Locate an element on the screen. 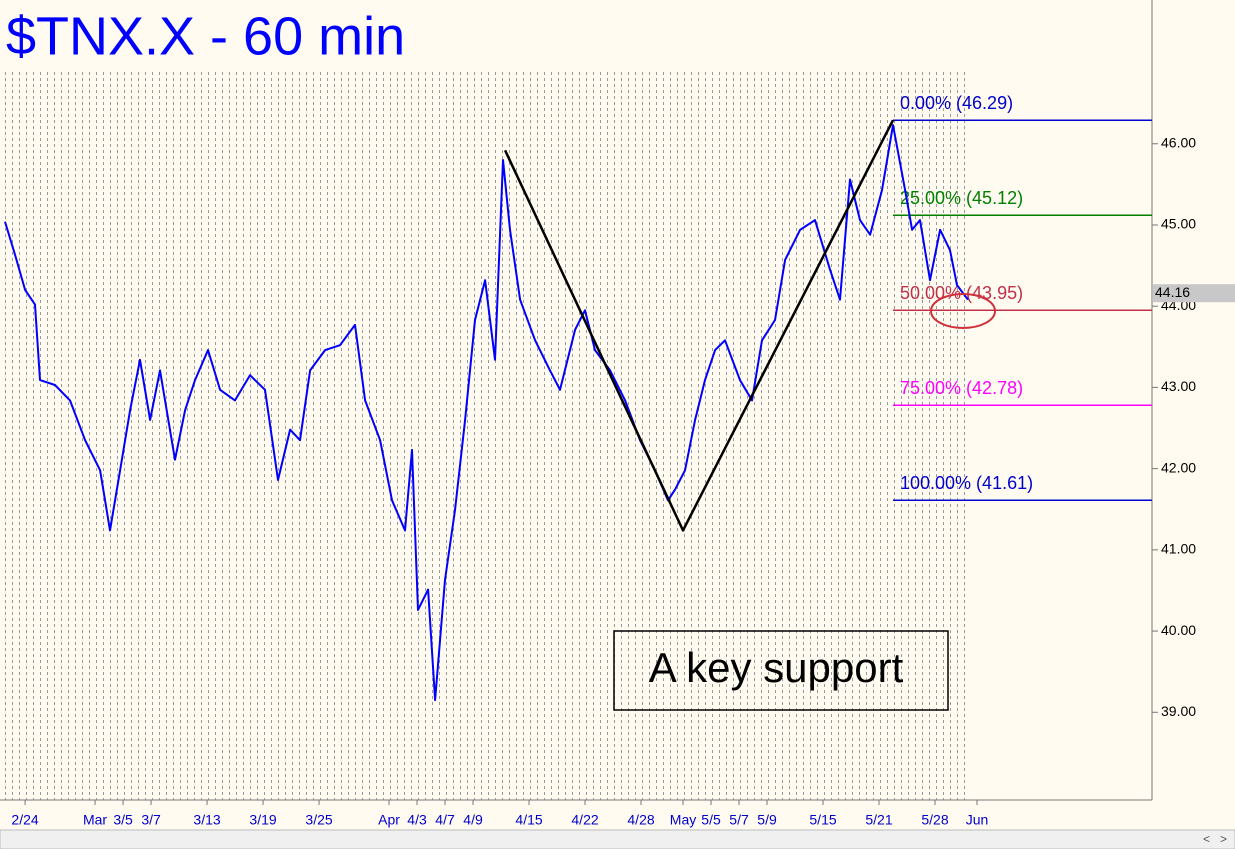 Image resolution: width=1235 pixels, height=849 pixels. y-tick-label: 42.00 is located at coordinates (1178, 467).